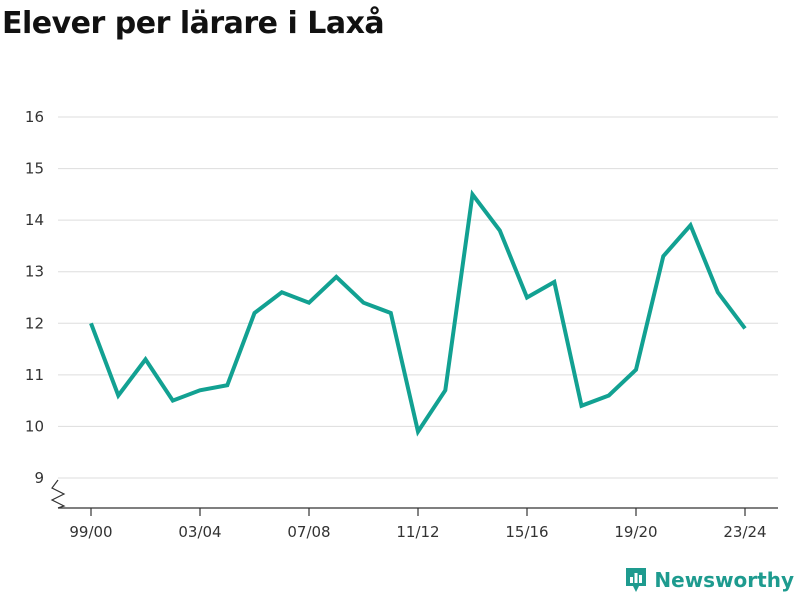  What do you see at coordinates (199, 532) in the screenshot?
I see `x-tick-label: 03/04` at bounding box center [199, 532].